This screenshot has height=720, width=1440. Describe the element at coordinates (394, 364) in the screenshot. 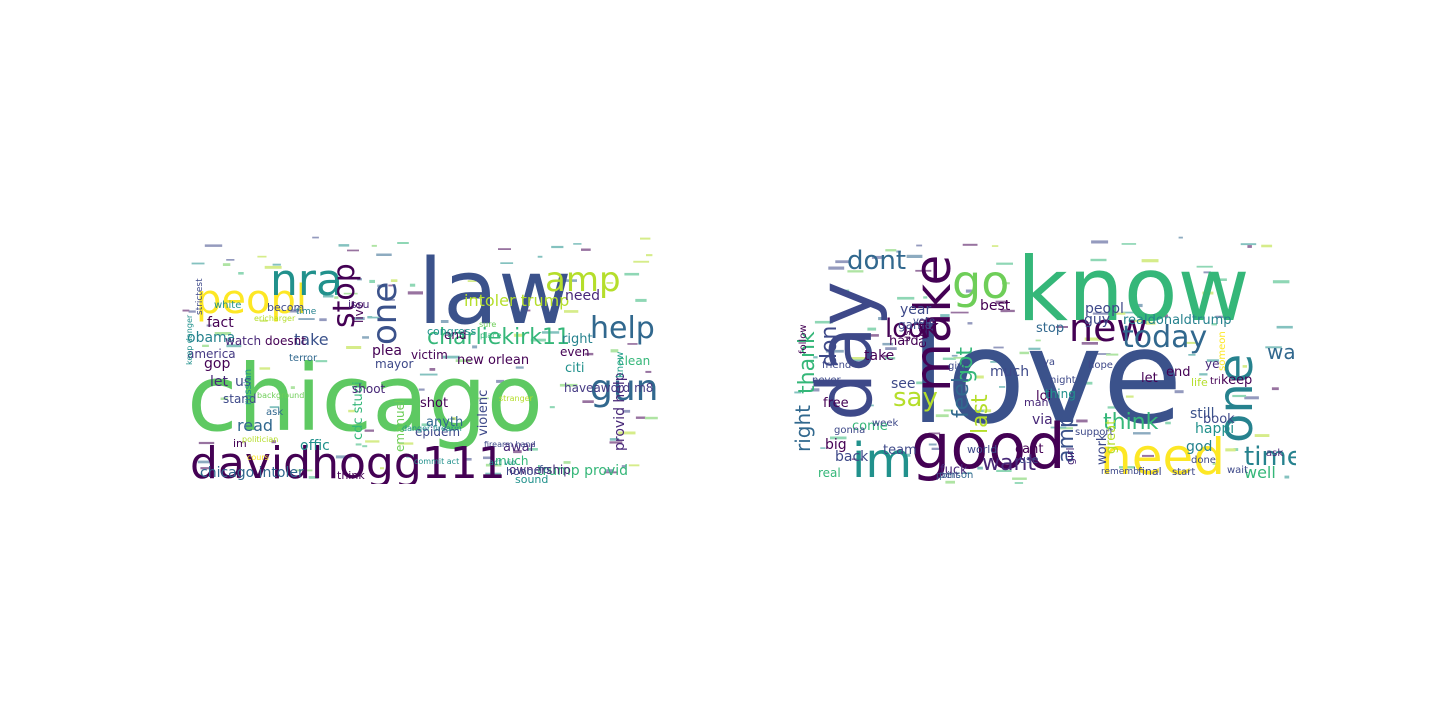

I see `word: mayor` at that location.